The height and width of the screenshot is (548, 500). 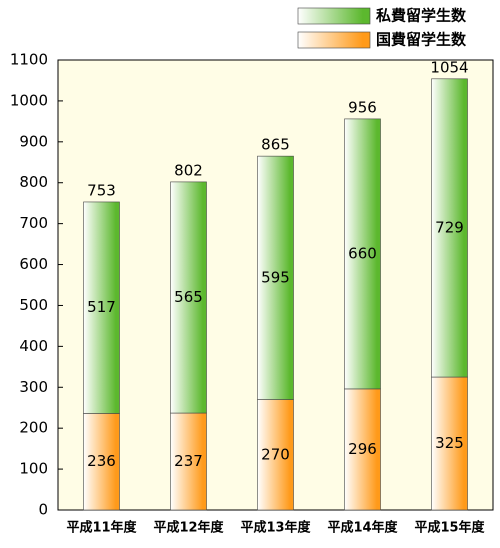 What do you see at coordinates (33, 264) in the screenshot?
I see `y-tick-label: 600` at bounding box center [33, 264].